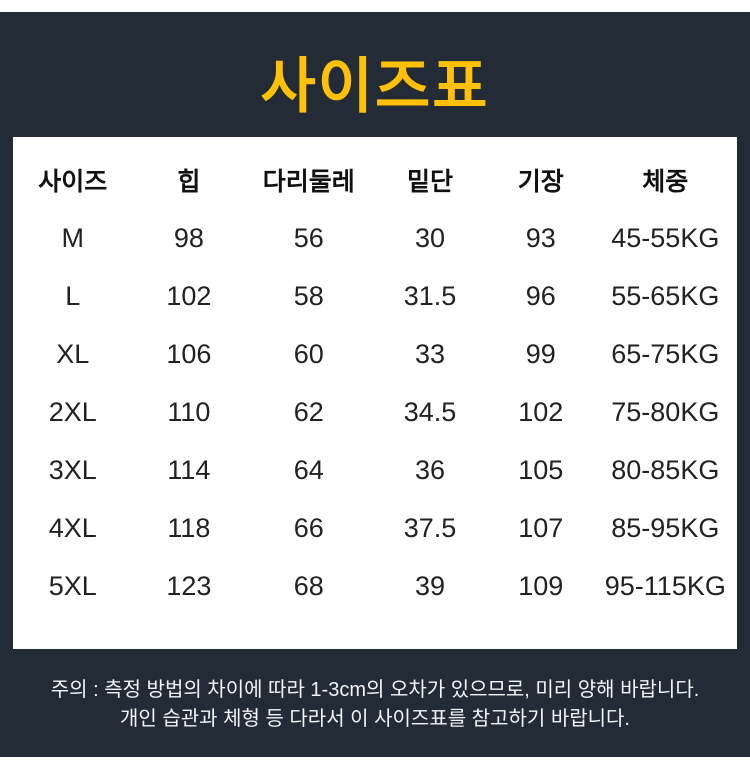 Image resolution: width=750 pixels, height=766 pixels. What do you see at coordinates (72, 527) in the screenshot?
I see `table-cell-size: 4XL` at bounding box center [72, 527].